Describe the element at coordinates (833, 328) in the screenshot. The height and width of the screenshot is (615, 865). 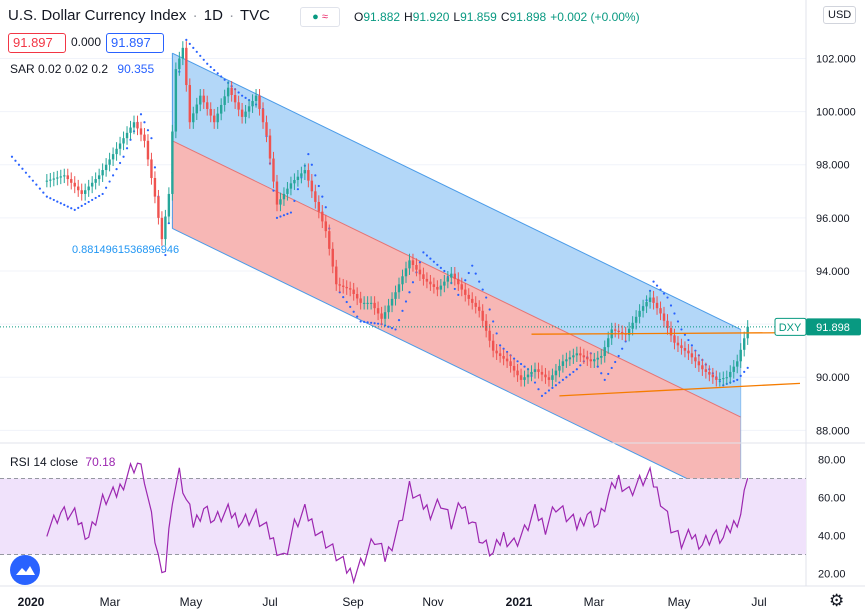
I see `last-price-text: 91.898` at that location.